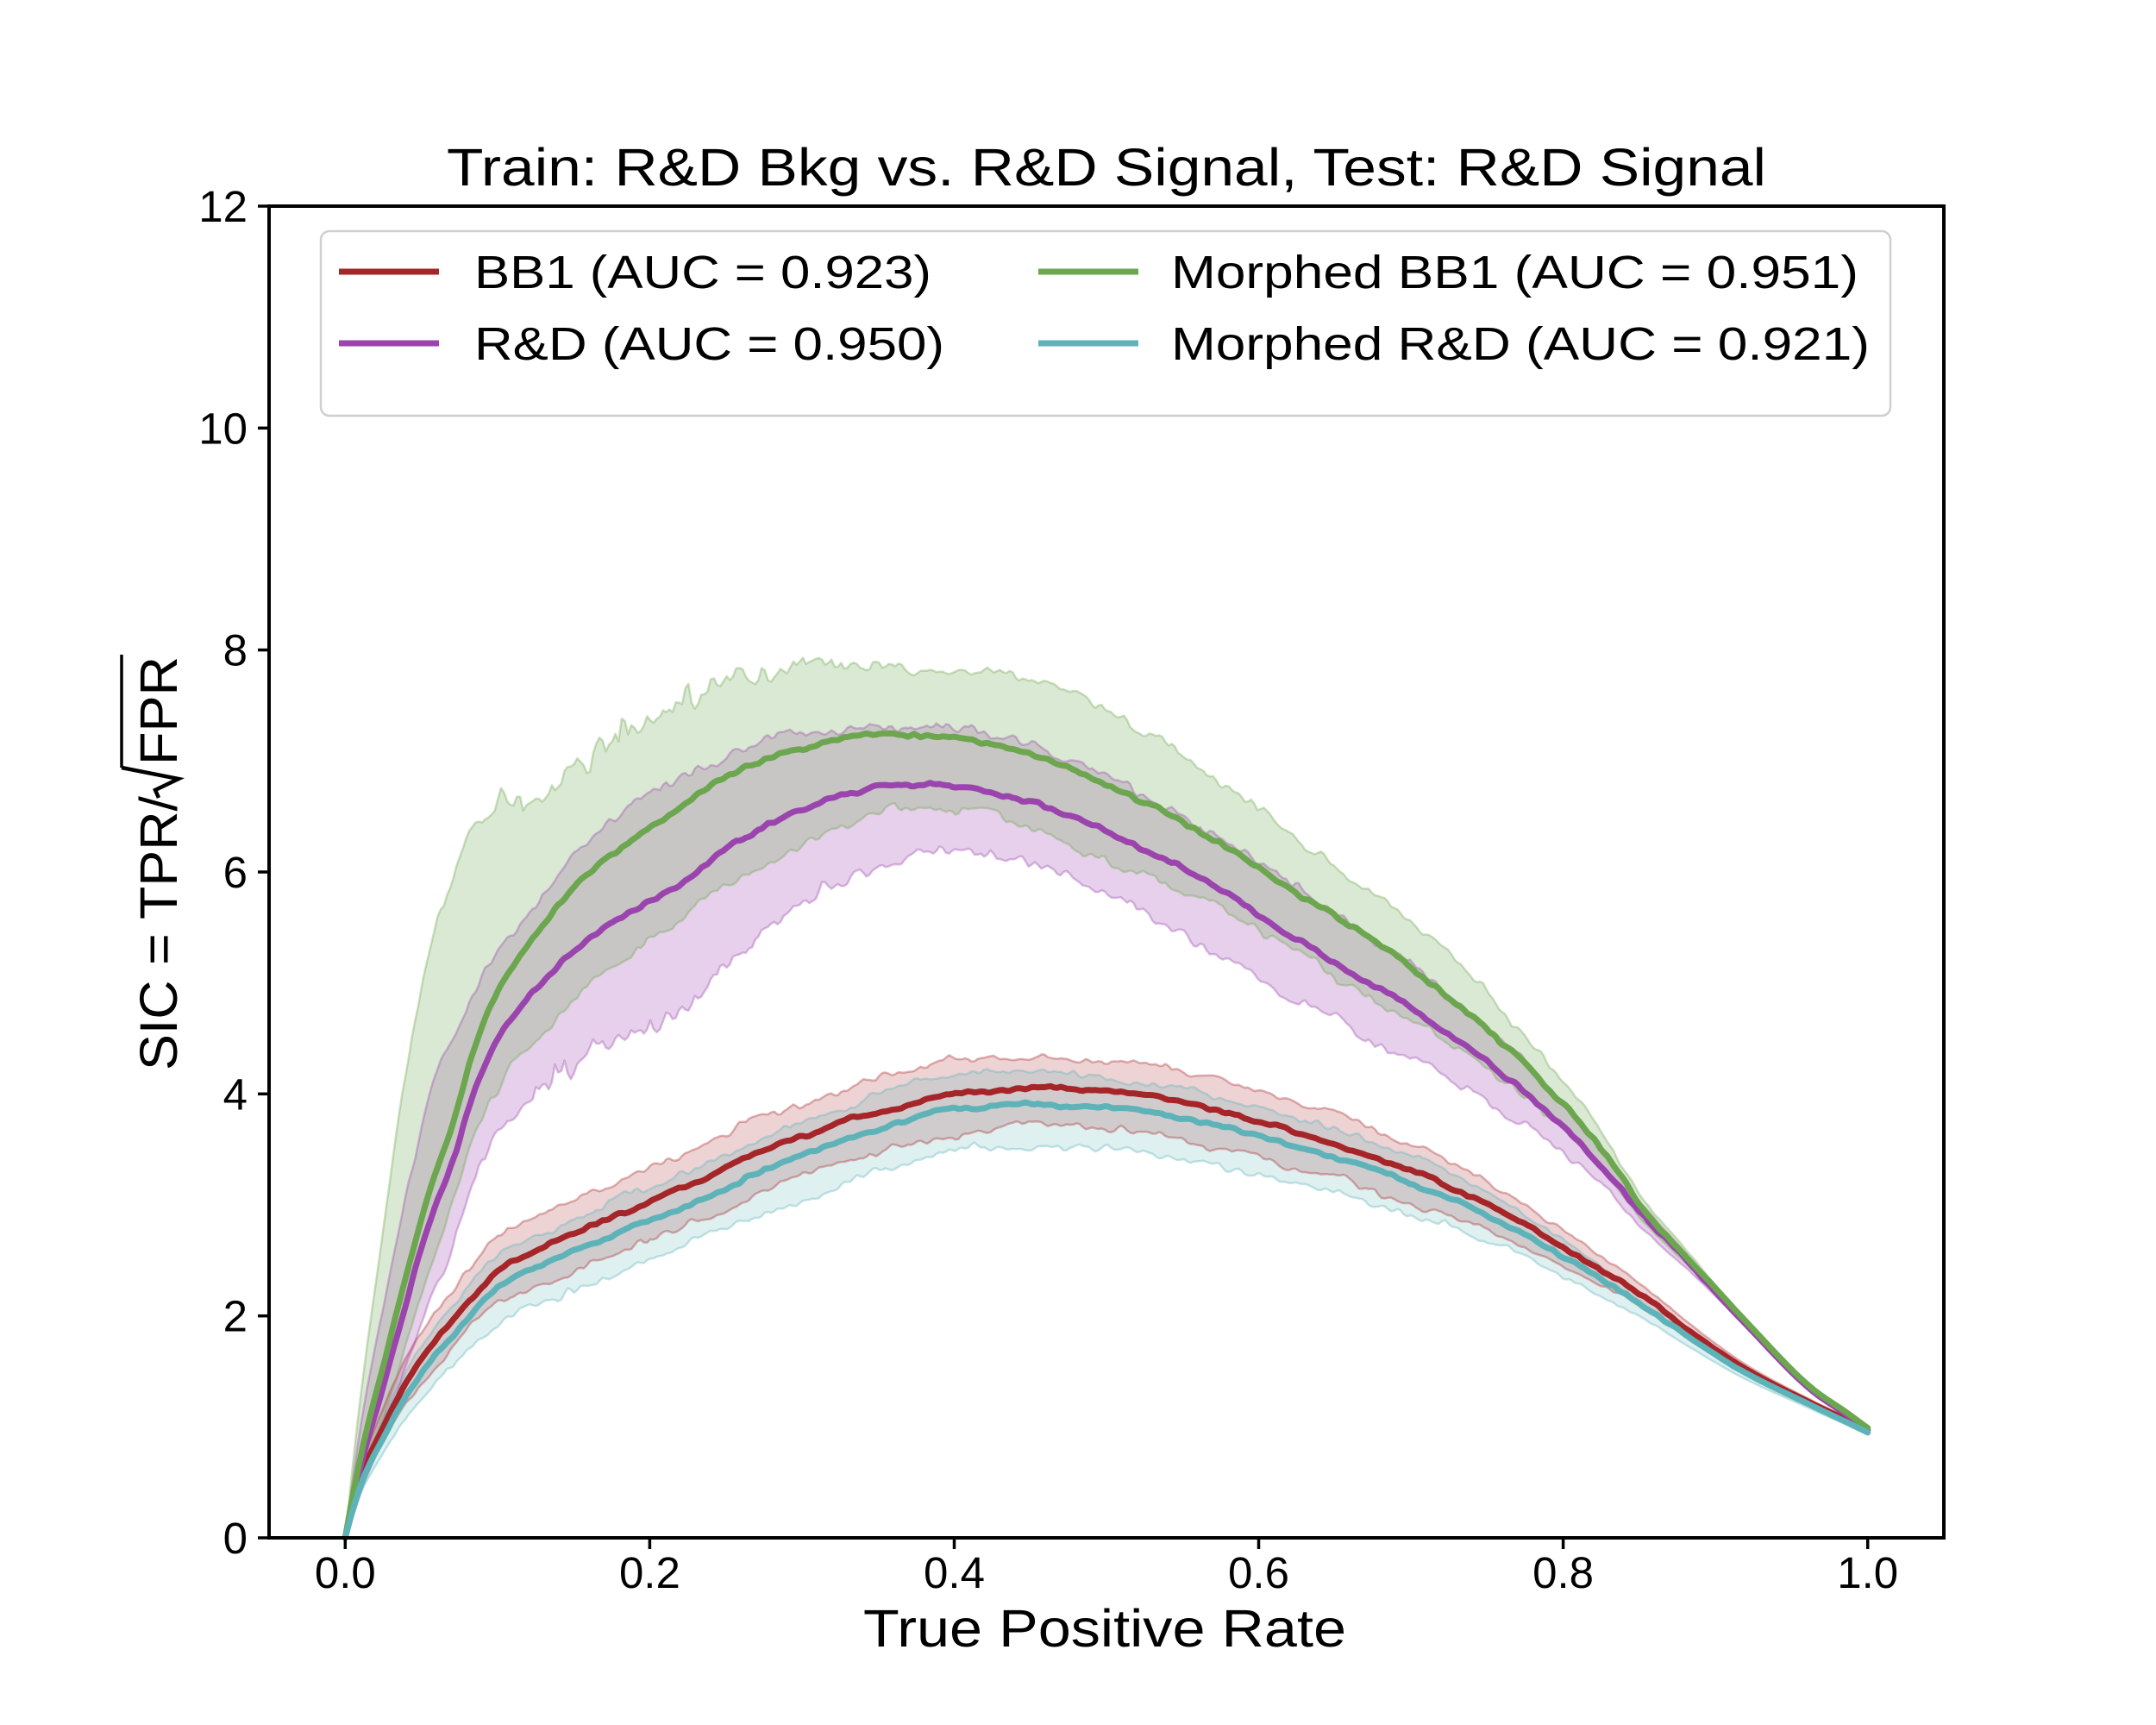 This screenshot has height=1725, width=2156. I want to click on svg-text: 0.8, so click(1563, 1573).